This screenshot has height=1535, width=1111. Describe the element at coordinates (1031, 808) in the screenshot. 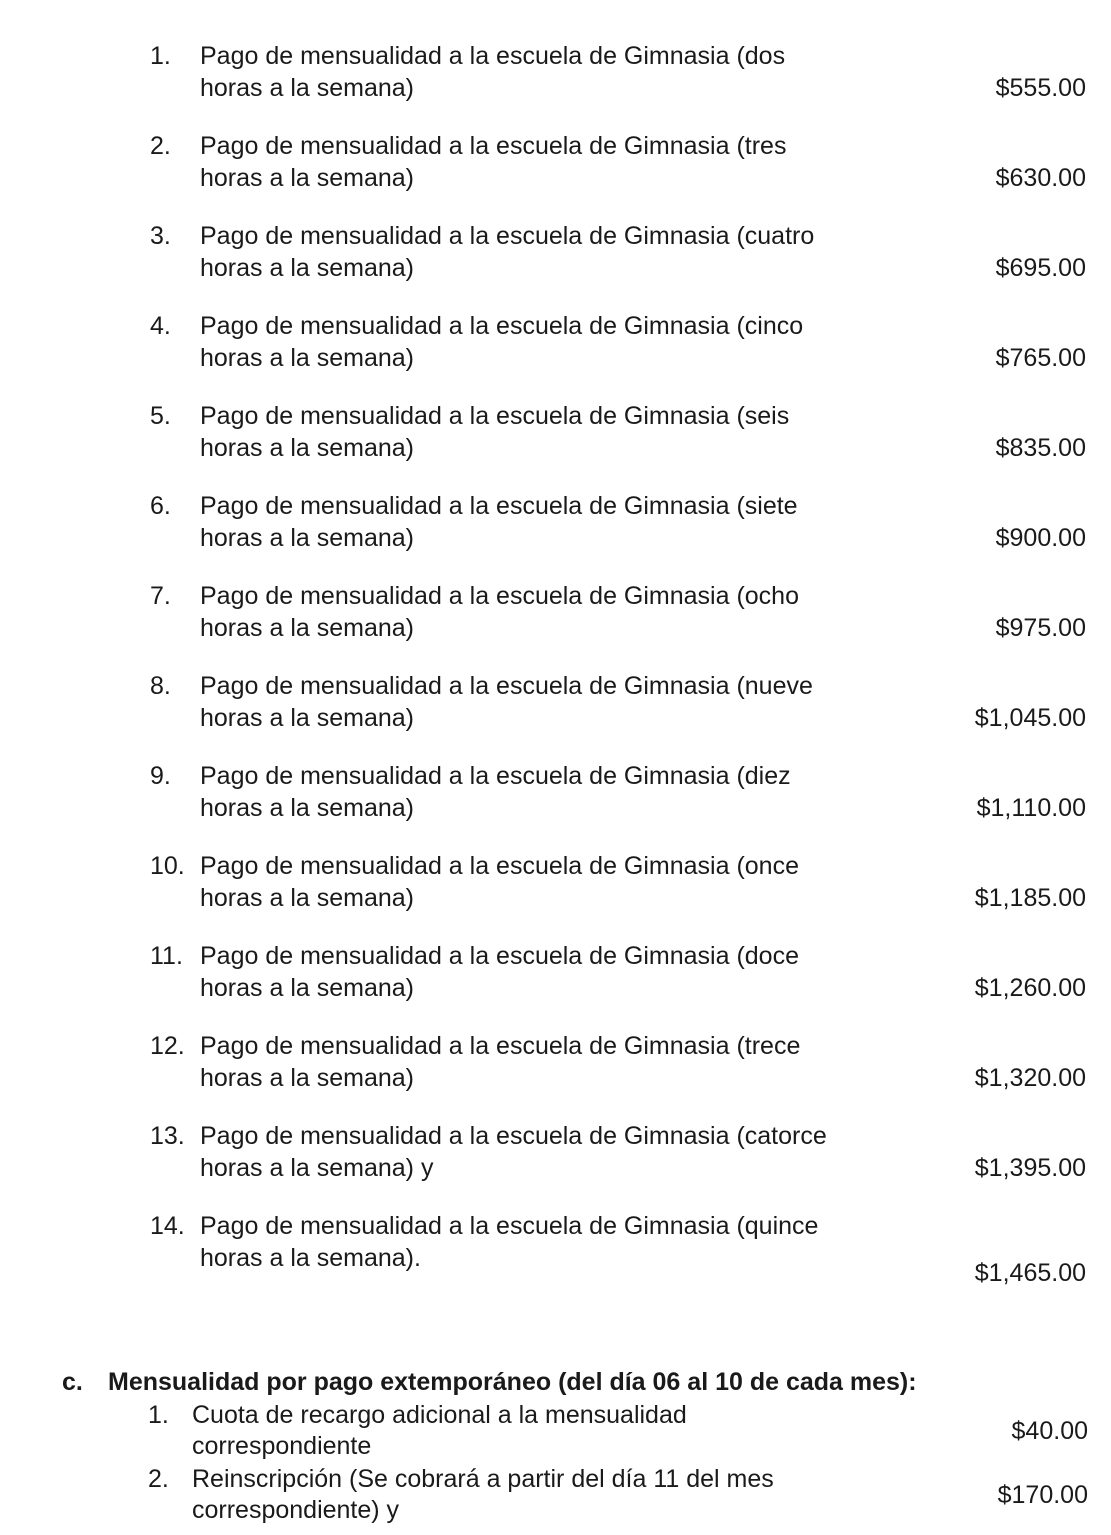

I see `item-price: $1,110.00` at that location.